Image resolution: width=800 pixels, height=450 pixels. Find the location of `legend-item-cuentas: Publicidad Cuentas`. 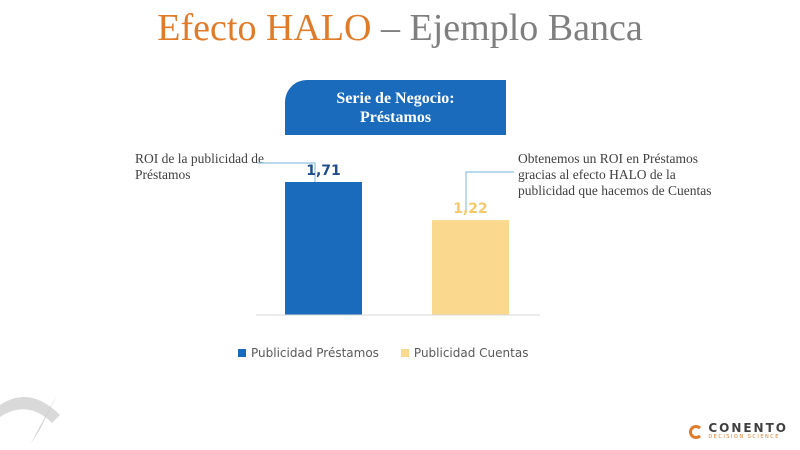

legend-item-cuentas: Publicidad Cuentas is located at coordinates (464, 353).